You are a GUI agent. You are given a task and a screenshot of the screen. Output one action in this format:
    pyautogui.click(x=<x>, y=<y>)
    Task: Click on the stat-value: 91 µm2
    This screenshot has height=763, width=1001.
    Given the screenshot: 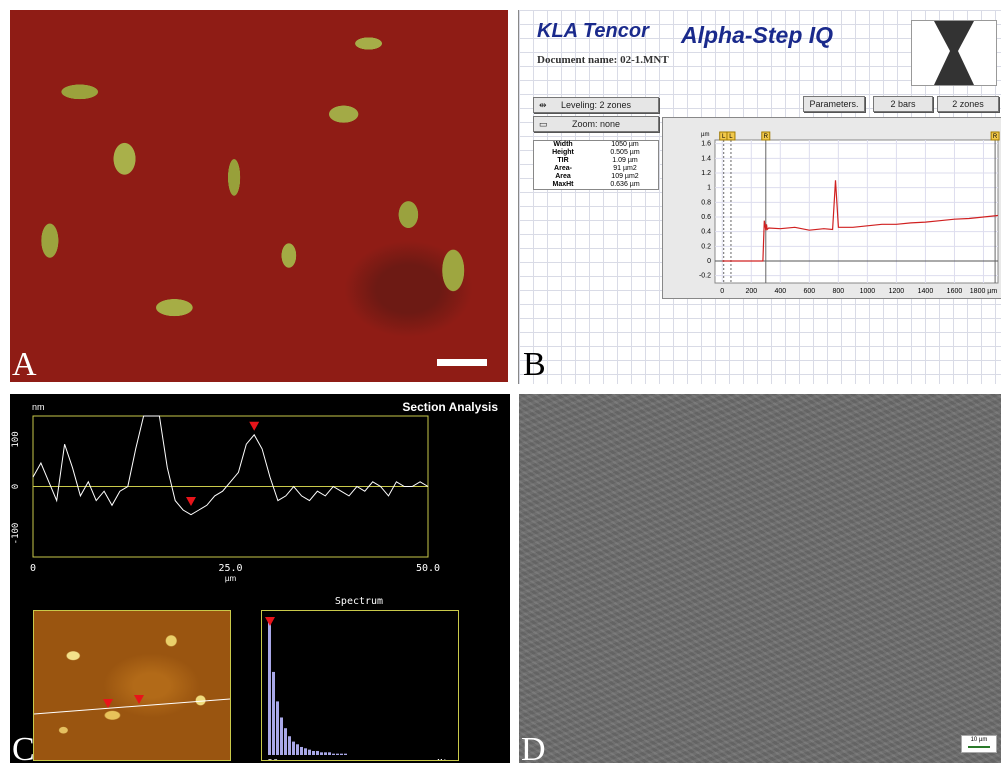 What is the action you would take?
    pyautogui.click(x=625, y=168)
    